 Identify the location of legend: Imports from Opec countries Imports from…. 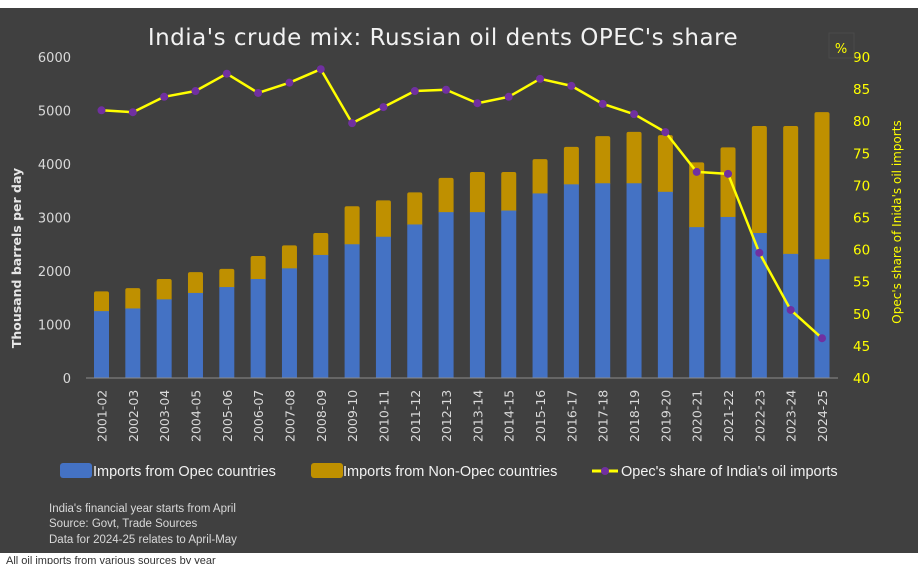
(449, 471).